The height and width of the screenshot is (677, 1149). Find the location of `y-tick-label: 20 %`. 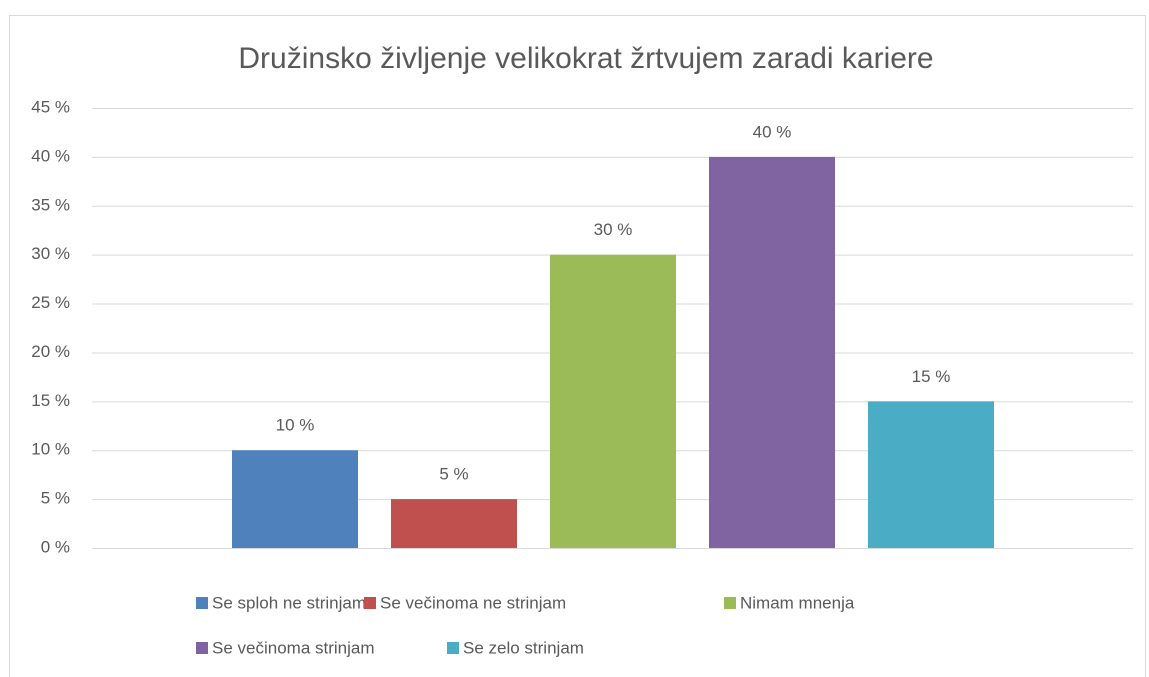

y-tick-label: 20 % is located at coordinates (50, 351).